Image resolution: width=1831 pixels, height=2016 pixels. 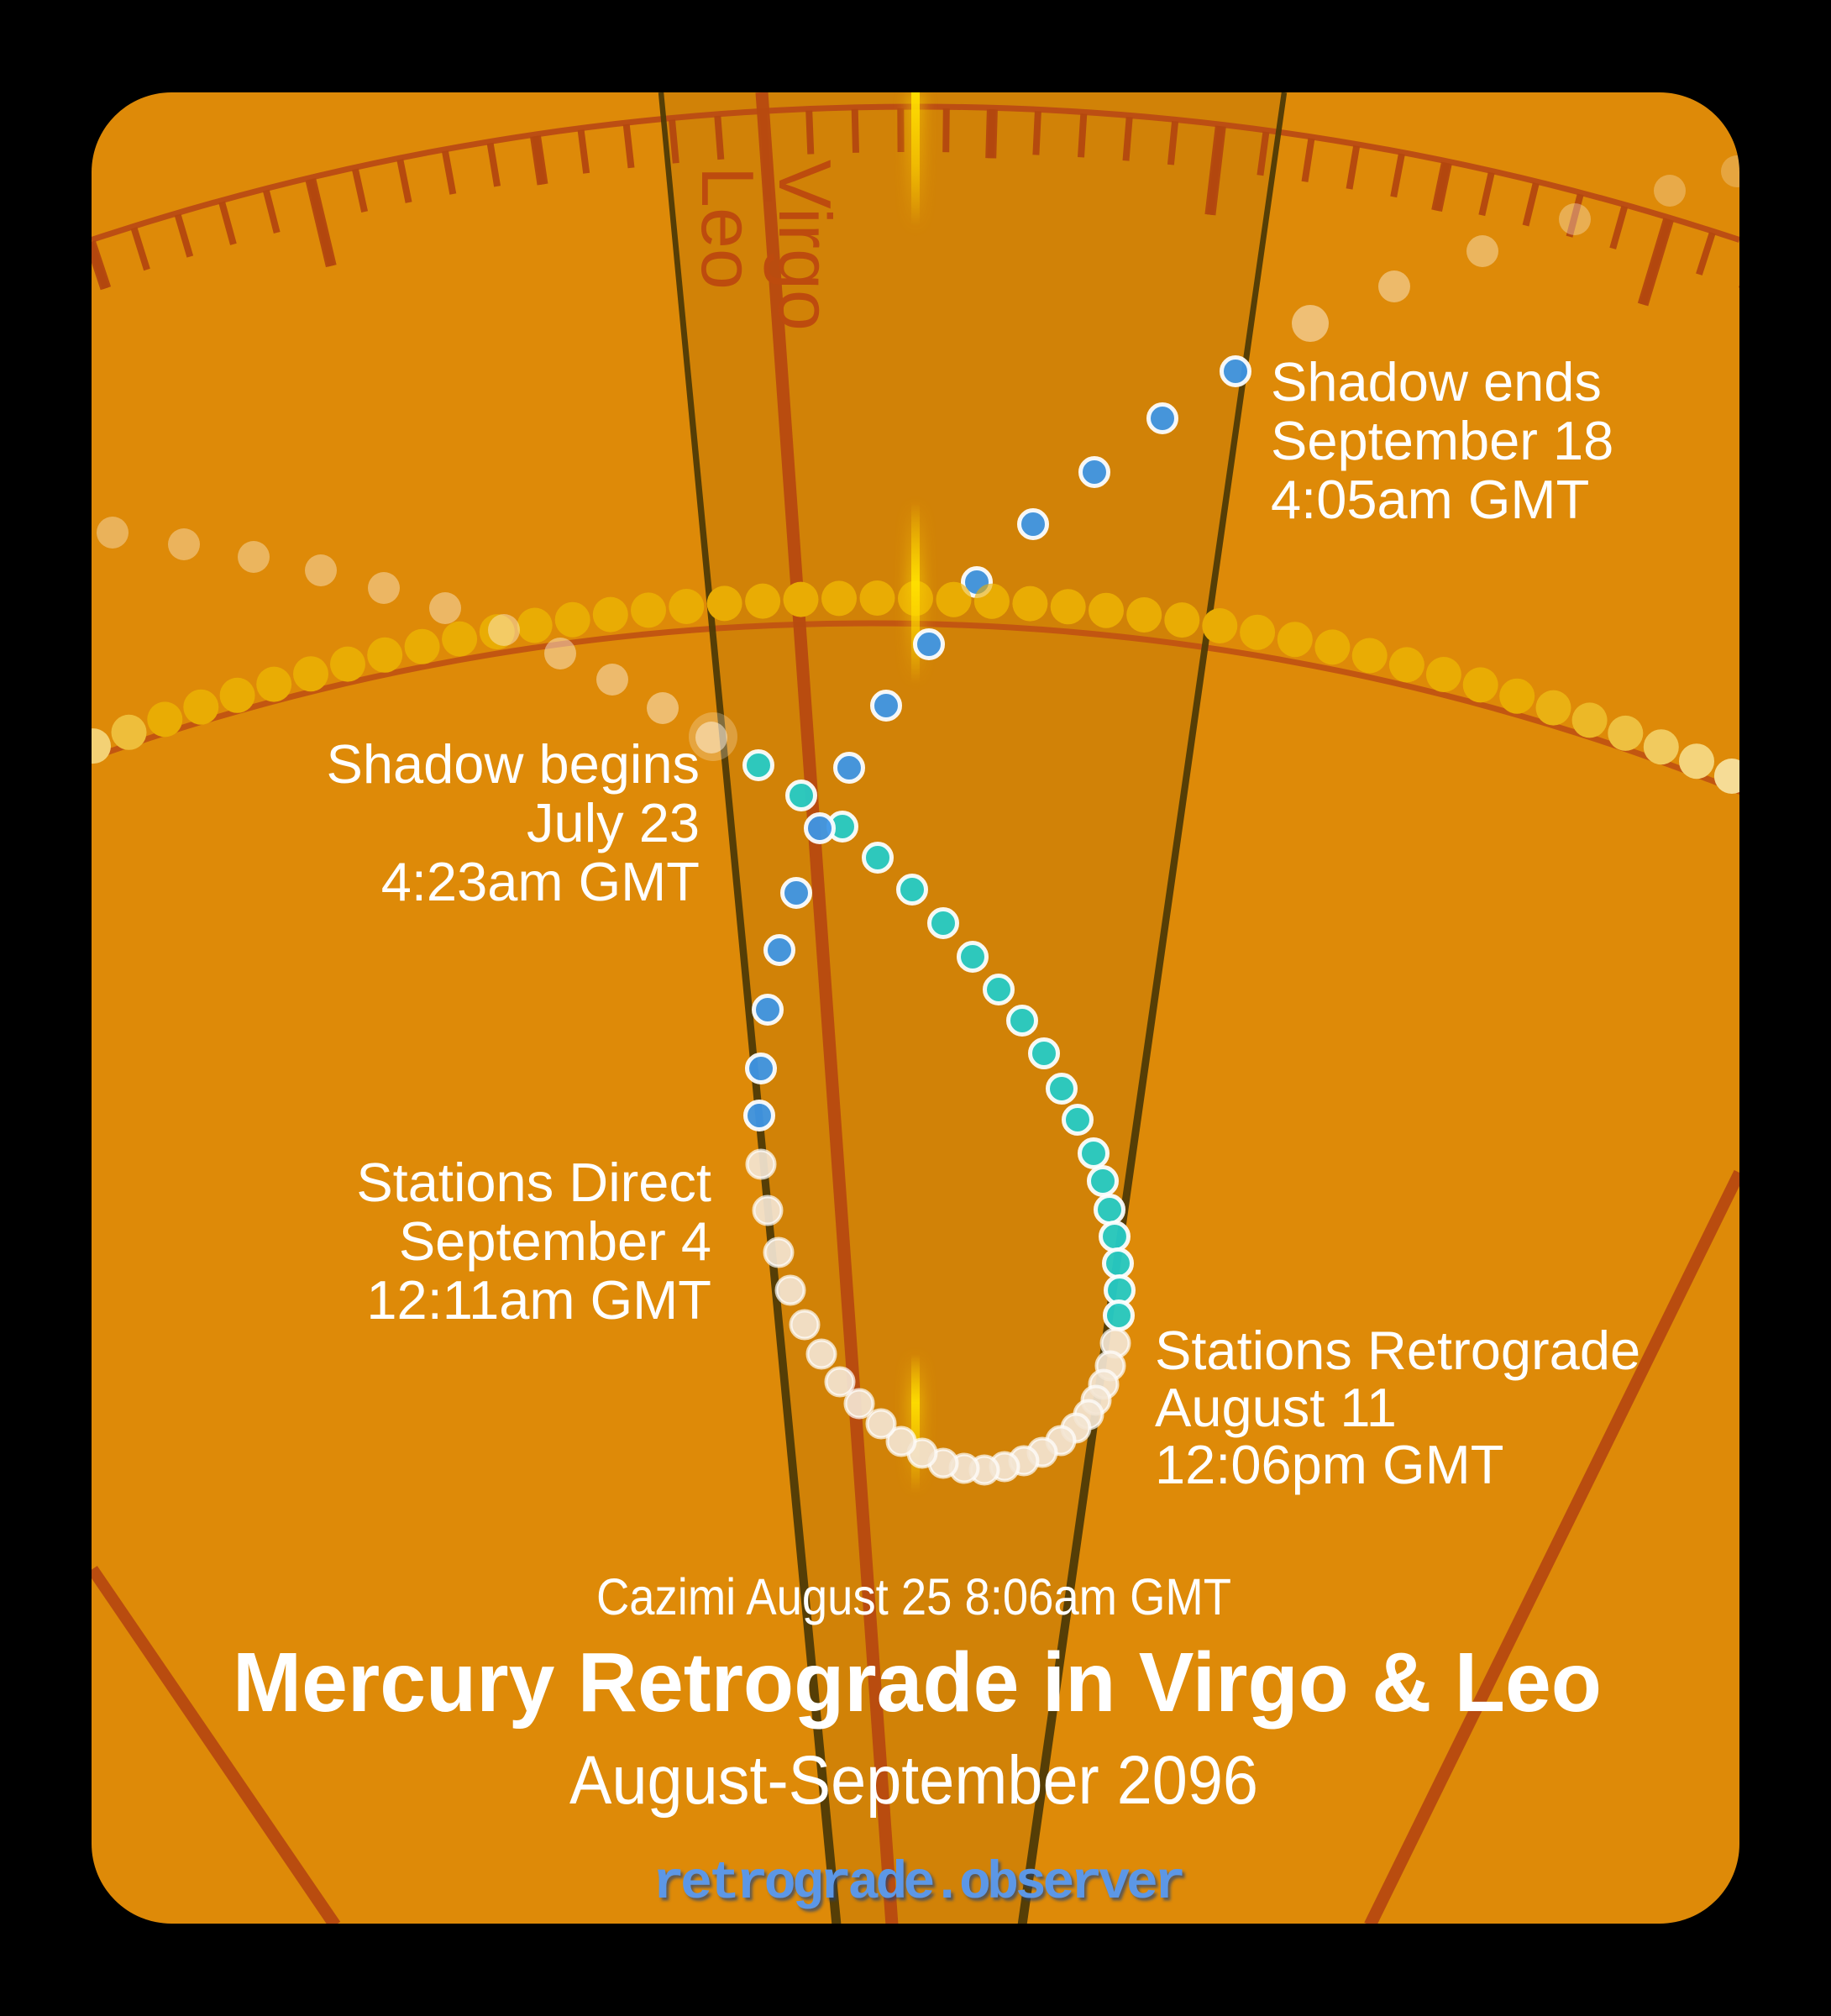 I want to click on svg-text: retrograde.observer, so click(x=918, y=1884).